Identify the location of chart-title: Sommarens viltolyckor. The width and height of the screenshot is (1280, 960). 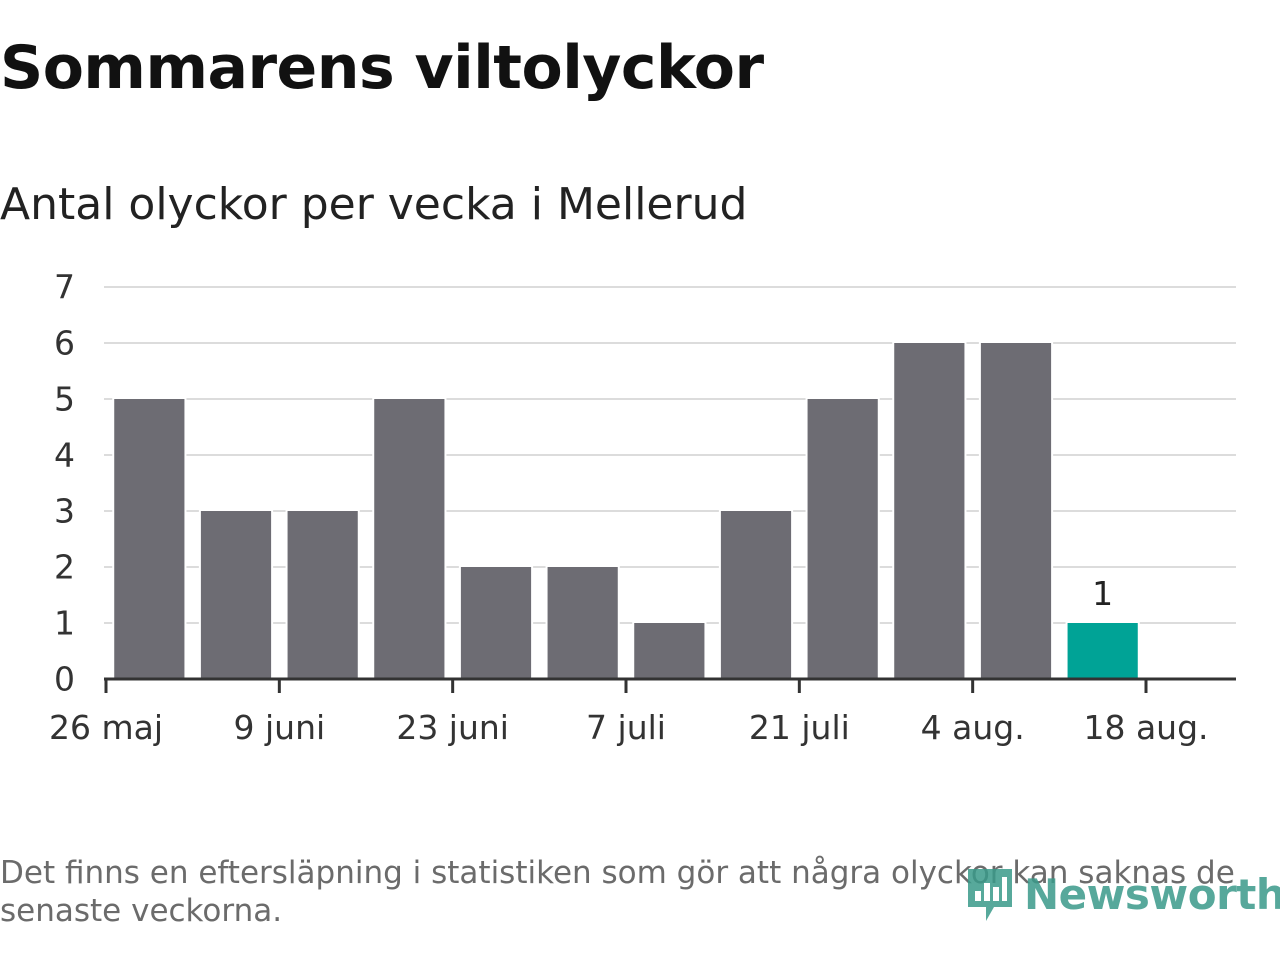
(382, 68).